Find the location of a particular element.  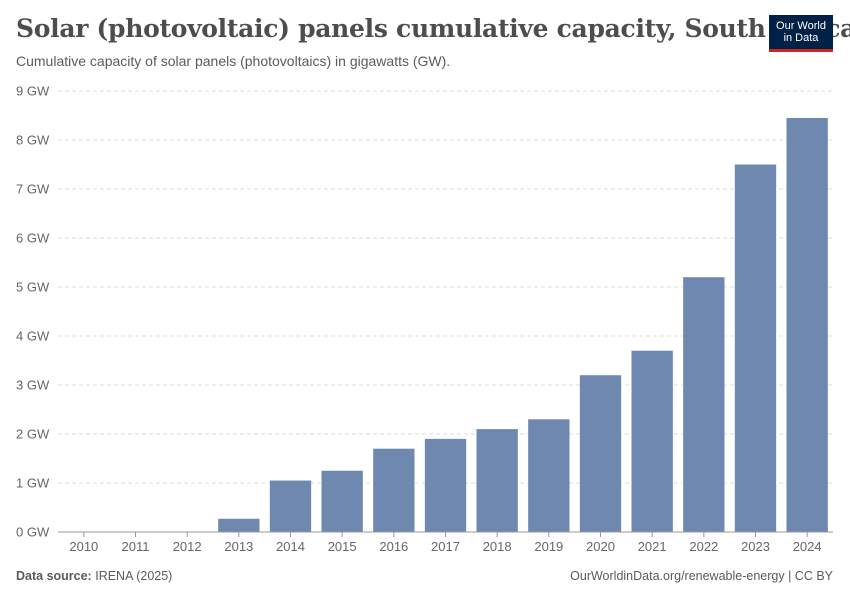

x-tick-label-2020: 2020 is located at coordinates (600, 546).